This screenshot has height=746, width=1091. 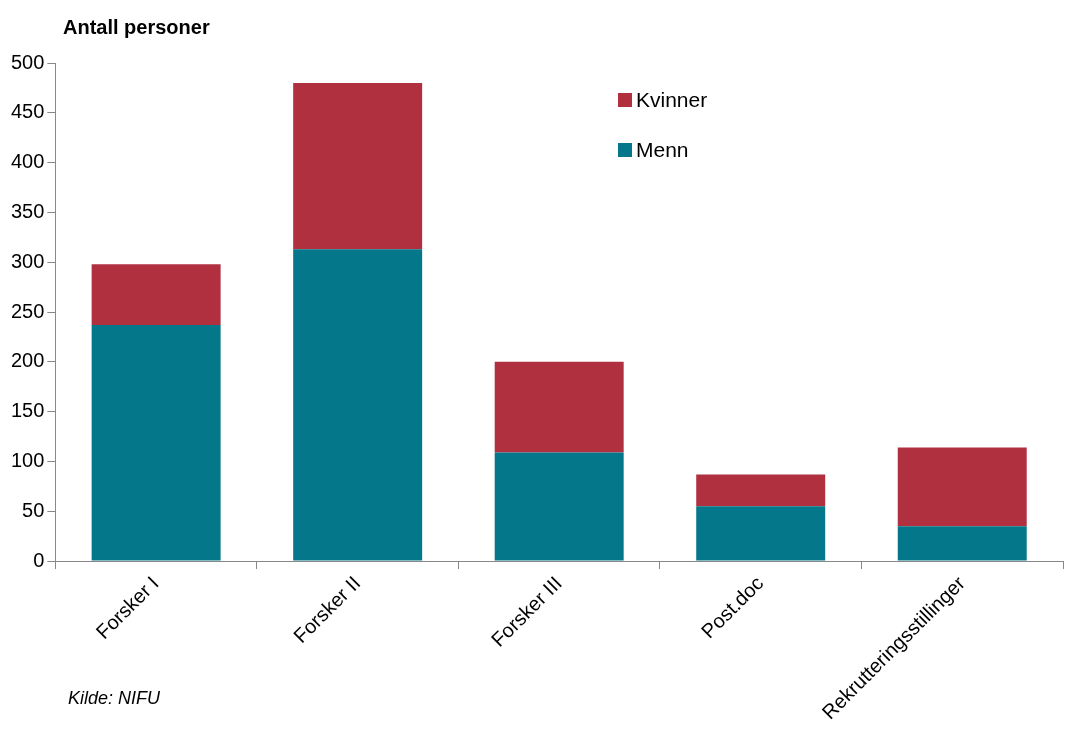 What do you see at coordinates (27, 360) in the screenshot?
I see `y-tick-label: 200` at bounding box center [27, 360].